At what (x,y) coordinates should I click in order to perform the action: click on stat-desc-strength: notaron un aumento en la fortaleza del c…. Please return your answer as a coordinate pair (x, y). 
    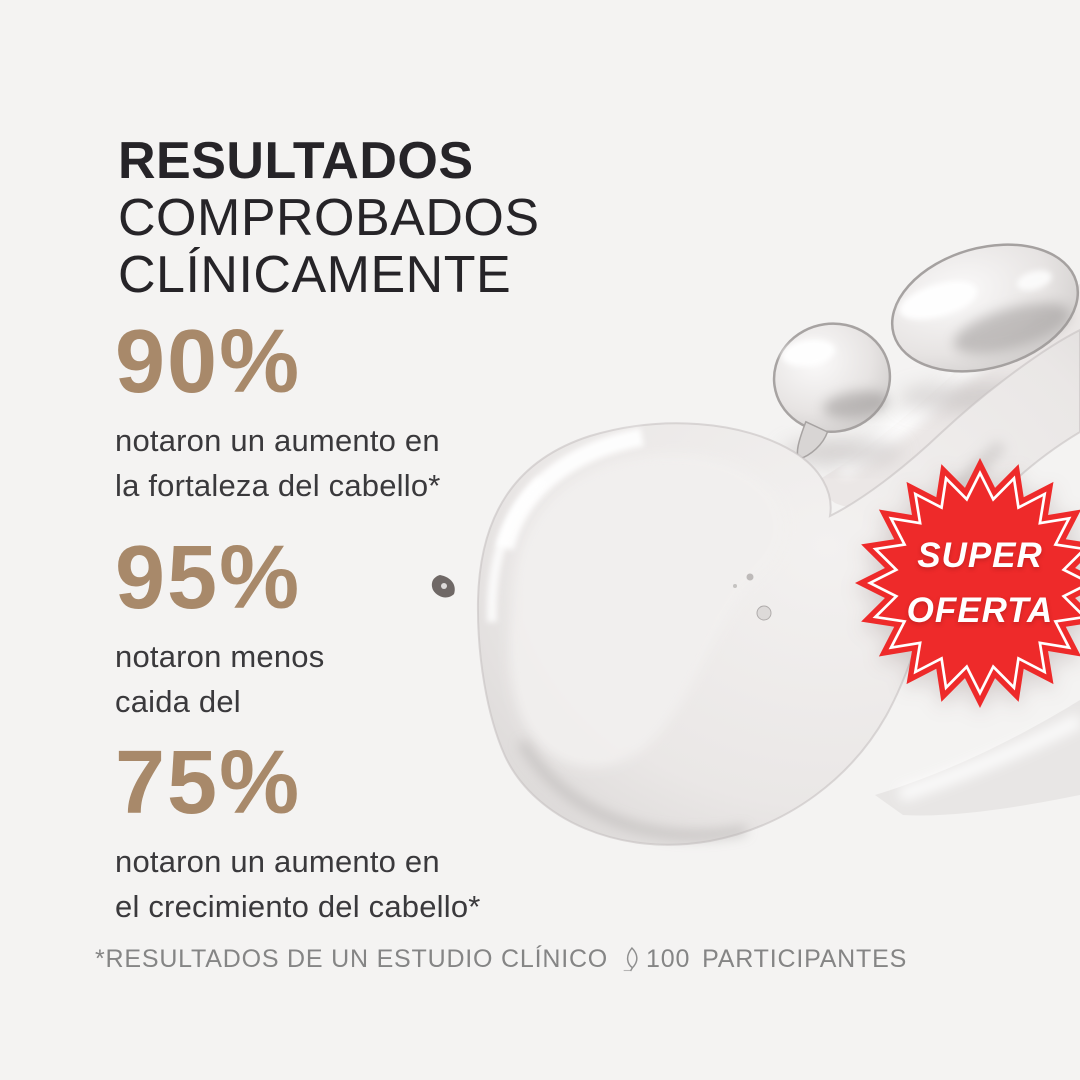
    Looking at the image, I should click on (278, 463).